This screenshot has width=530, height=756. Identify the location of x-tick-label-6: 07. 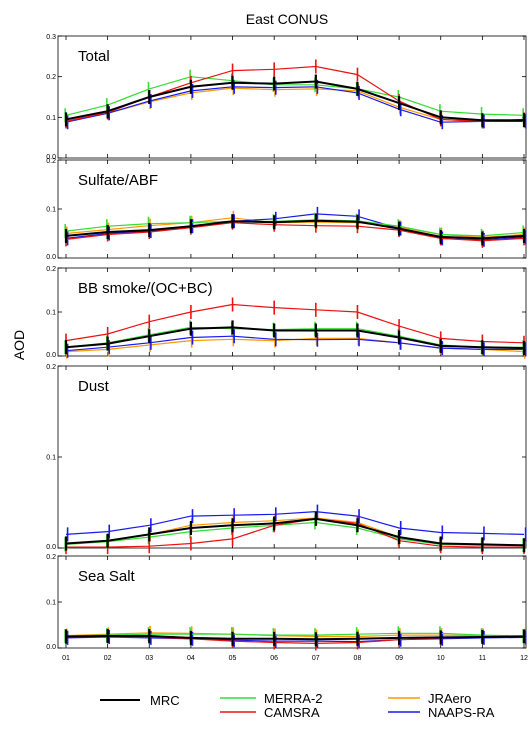
(316, 658).